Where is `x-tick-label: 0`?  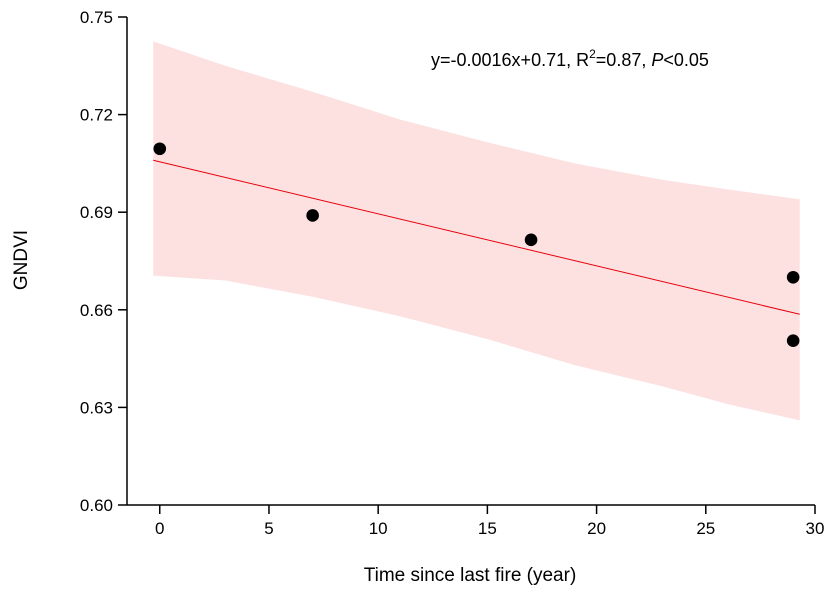
x-tick-label: 0 is located at coordinates (159, 528).